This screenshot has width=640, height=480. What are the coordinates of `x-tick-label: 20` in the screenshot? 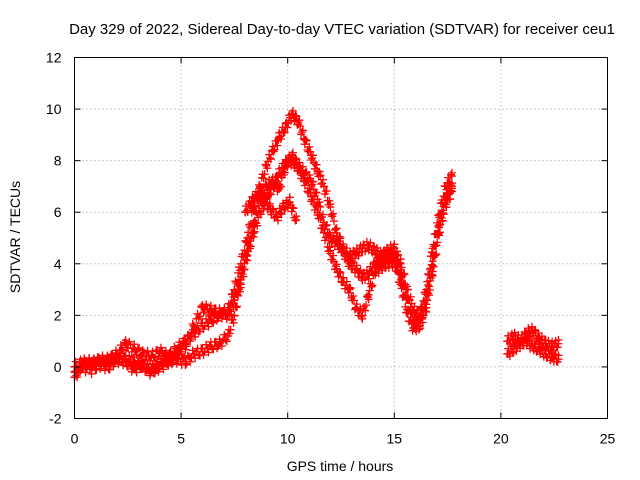 It's located at (501, 439).